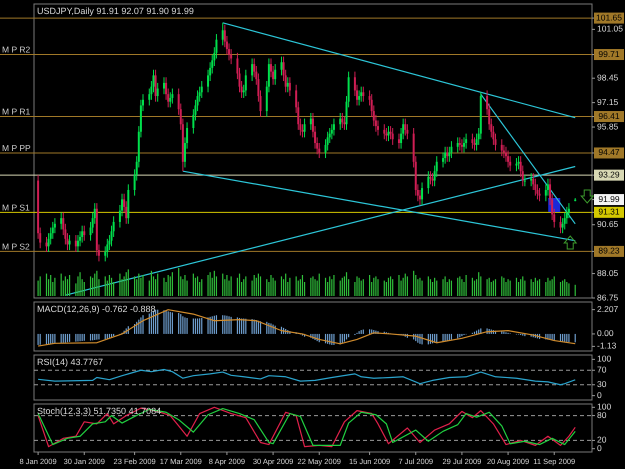  Describe the element at coordinates (115, 11) in the screenshot. I see `chart-title: USDJPY,Daily 91.91 92.07 91.90 91.99` at that location.